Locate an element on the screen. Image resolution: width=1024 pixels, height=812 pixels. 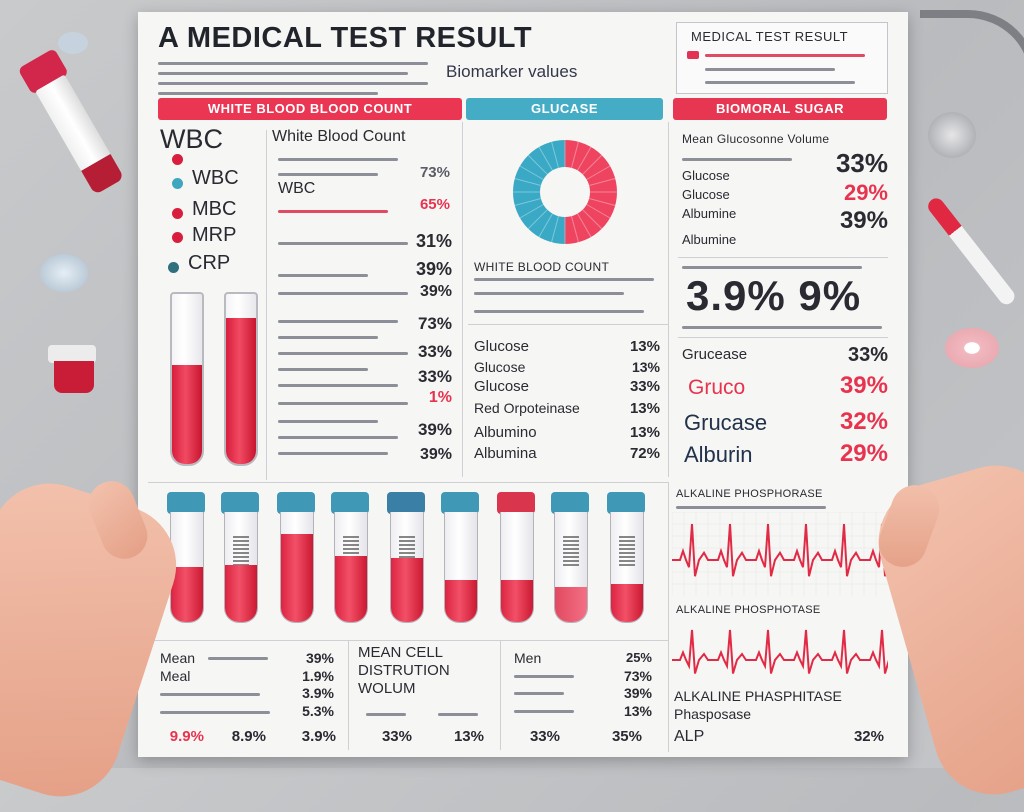
right-row2-label: Gruco is located at coordinates (717, 387).